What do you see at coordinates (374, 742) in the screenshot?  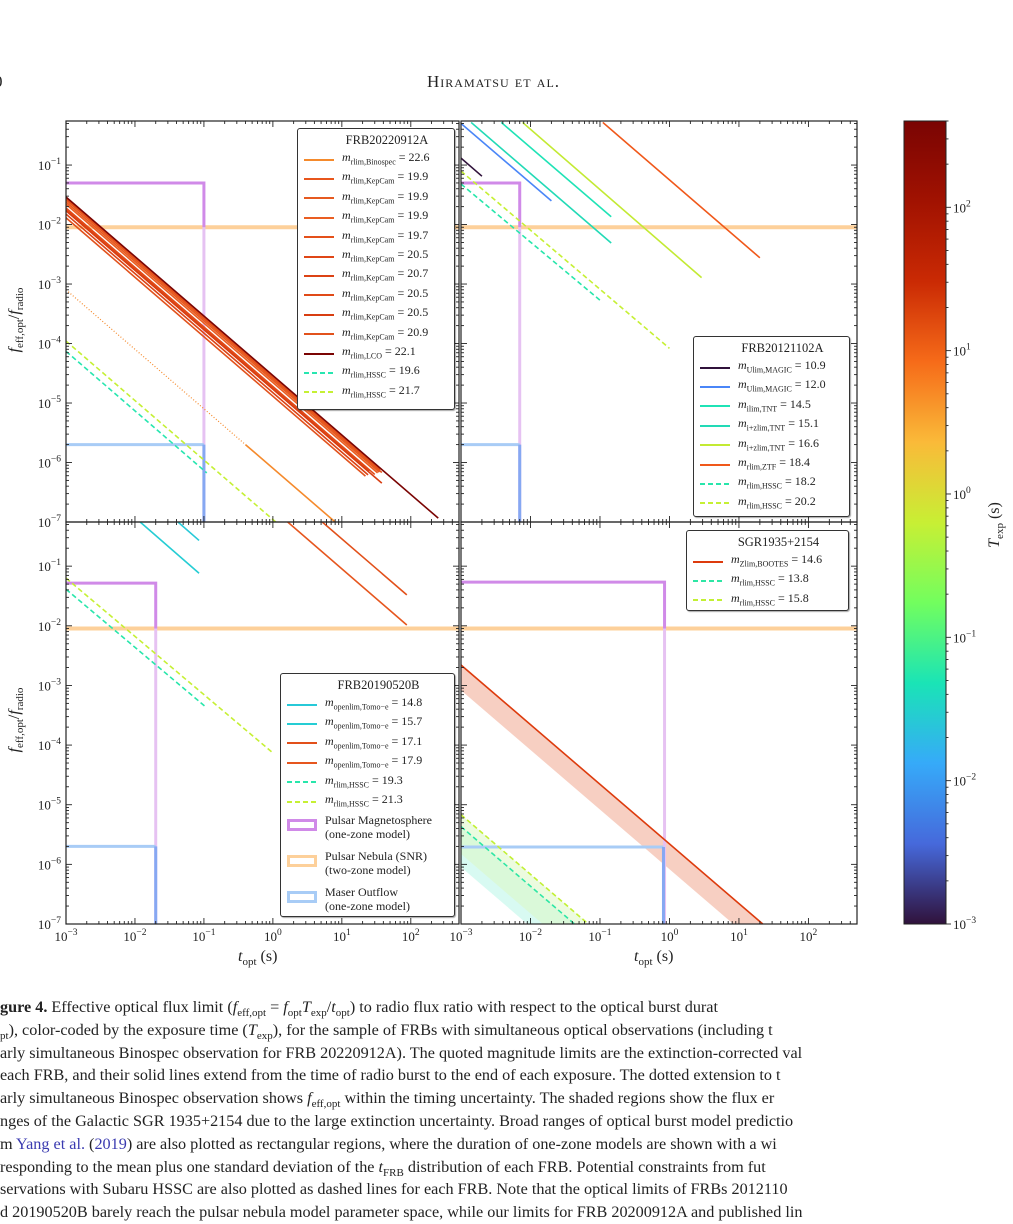 I see `legend-label: mopenlim,Tomo−e = 17.1` at bounding box center [374, 742].